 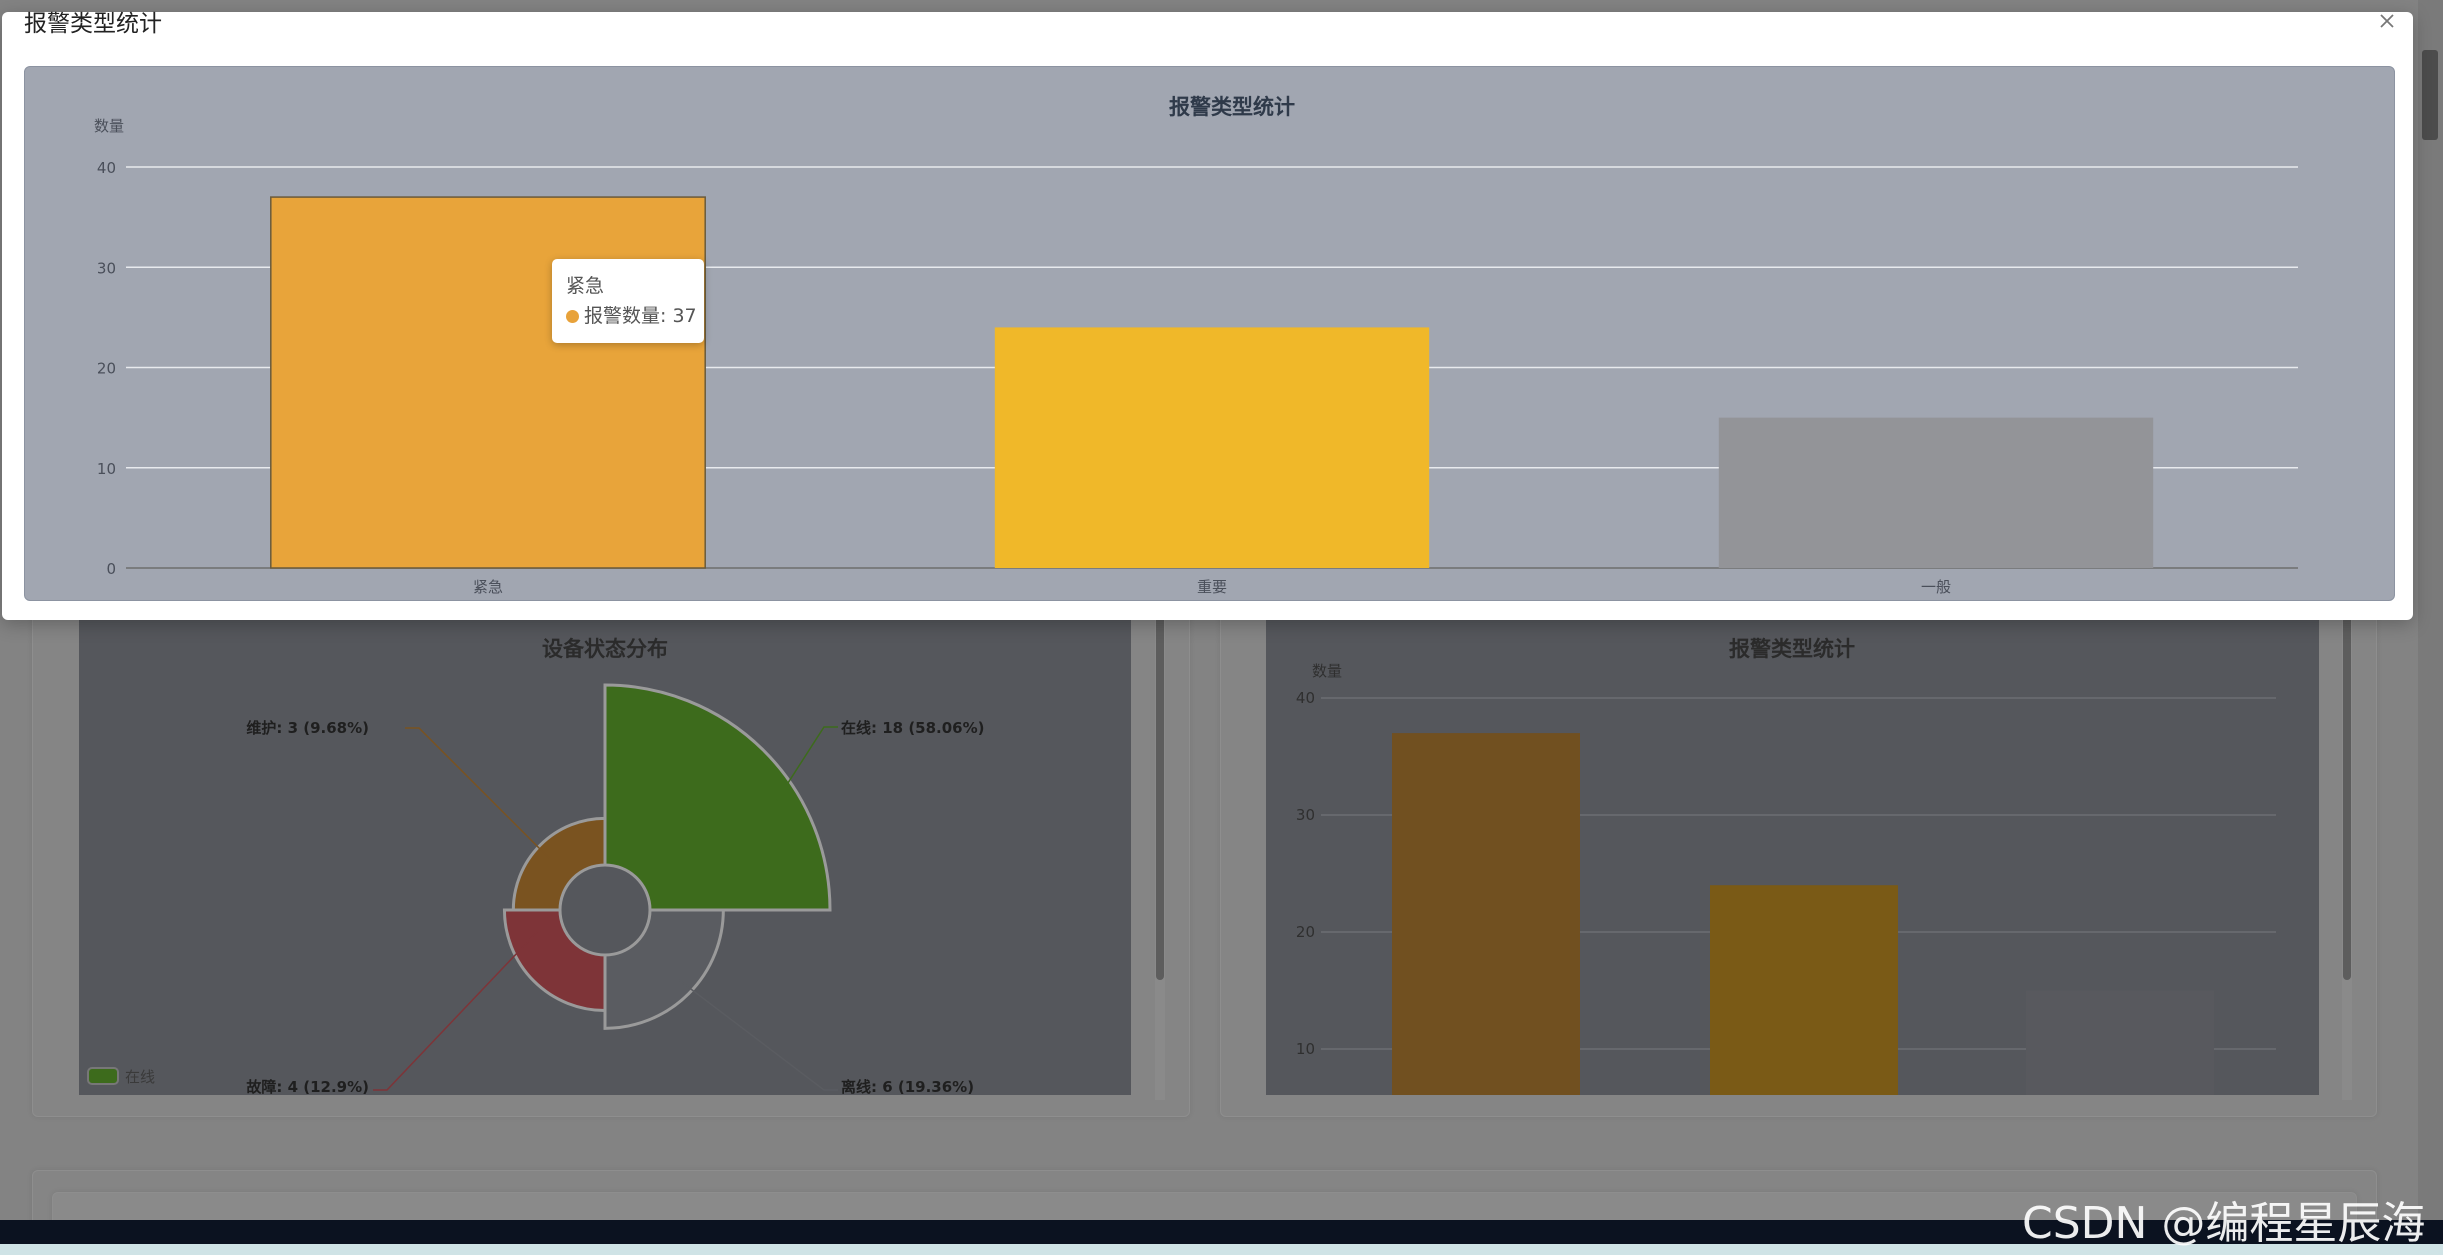 I want to click on left-card-scrollbar-thumb, so click(x=1160, y=790).